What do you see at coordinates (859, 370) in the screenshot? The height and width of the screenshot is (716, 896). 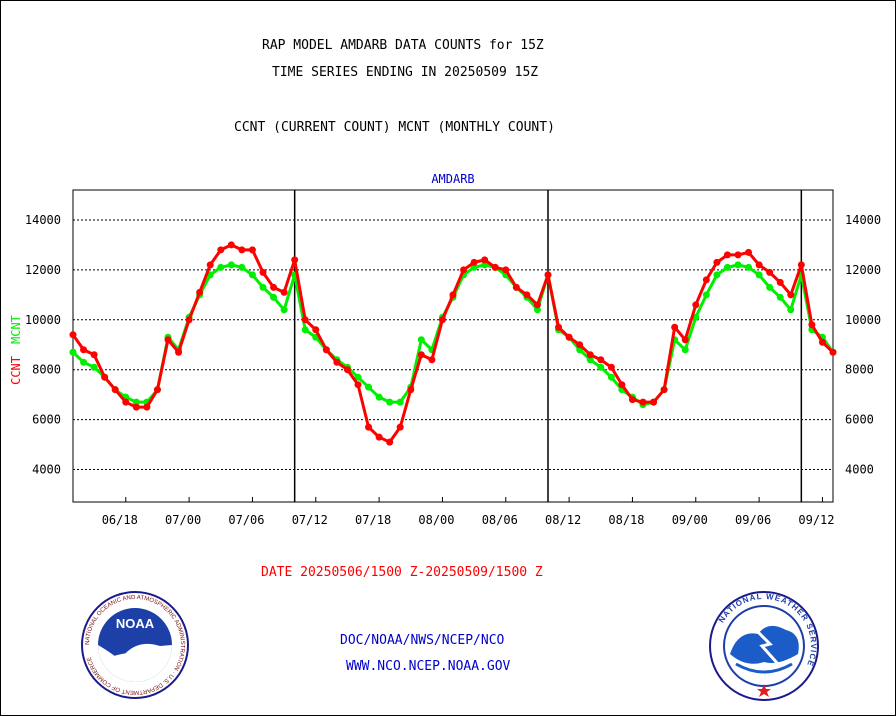 I see `y-tick-right-8000: 8000` at bounding box center [859, 370].